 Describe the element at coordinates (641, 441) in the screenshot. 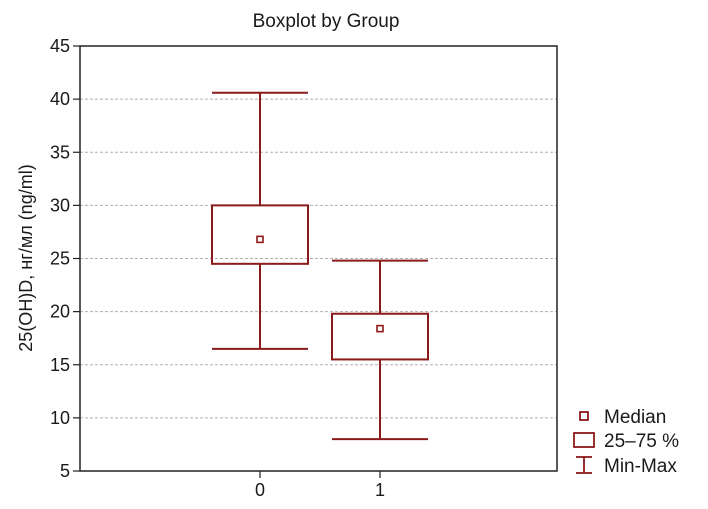

I see `legend-label: 25–75 %` at that location.